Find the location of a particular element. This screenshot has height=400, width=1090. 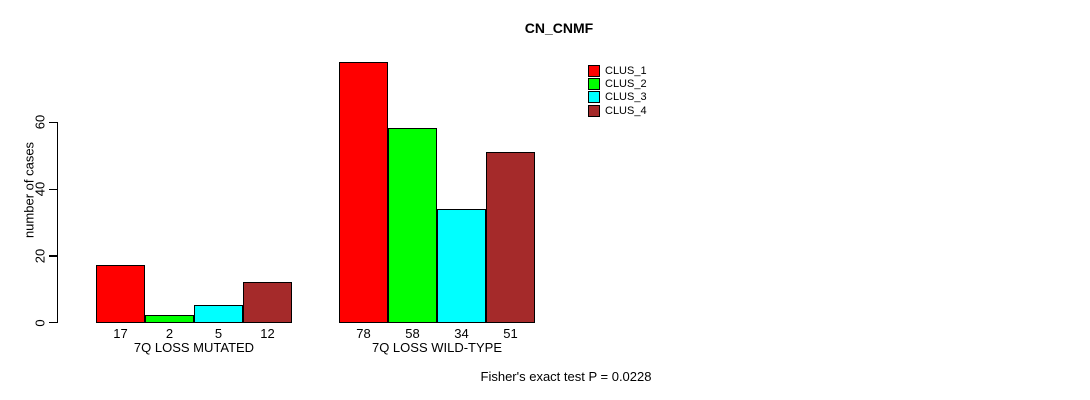

legend-item-clus-1: CLUS_1 is located at coordinates (617, 70).